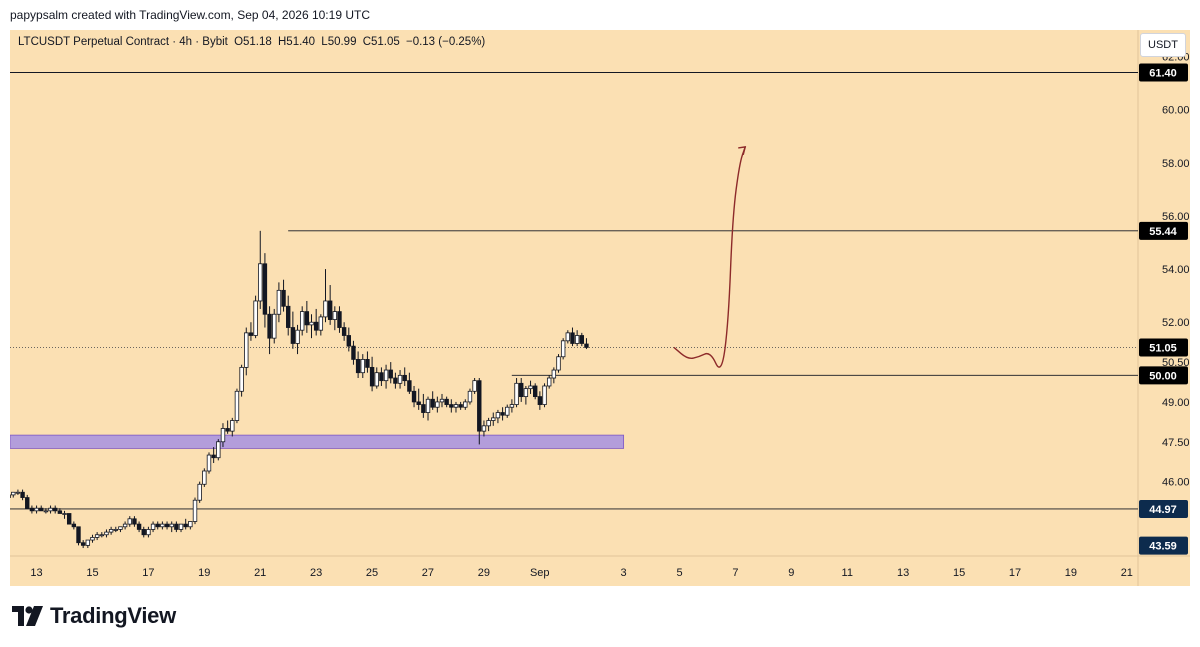 Image resolution: width=1200 pixels, height=647 pixels. Describe the element at coordinates (1163, 45) in the screenshot. I see `currency-button: USDT` at that location.